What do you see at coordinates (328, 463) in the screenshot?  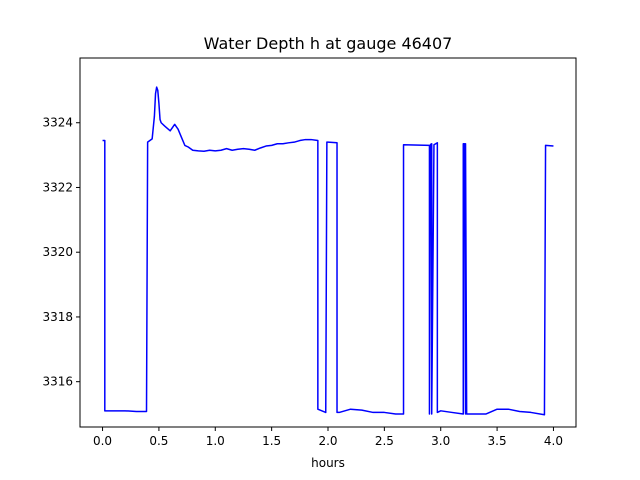 I see `x-axis-label: hours` at bounding box center [328, 463].